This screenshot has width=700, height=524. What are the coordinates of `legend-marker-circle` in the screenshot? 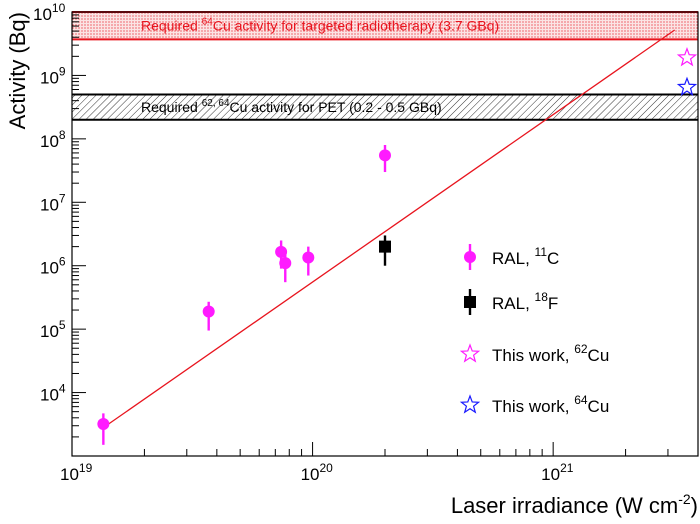 It's located at (470, 257).